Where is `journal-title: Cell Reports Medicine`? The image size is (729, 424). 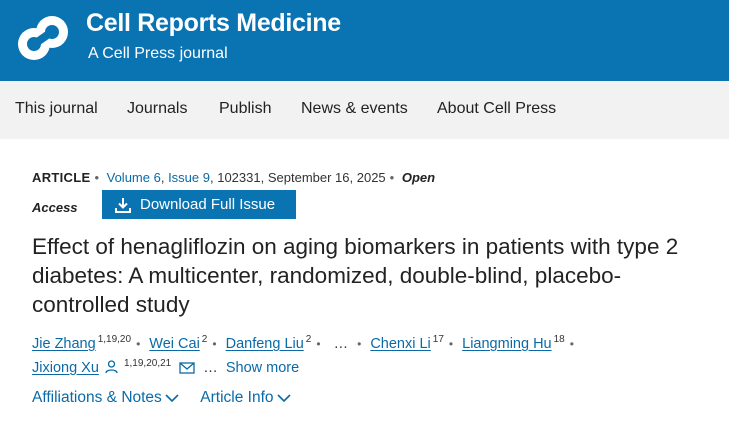
journal-title: Cell Reports Medicine is located at coordinates (213, 23).